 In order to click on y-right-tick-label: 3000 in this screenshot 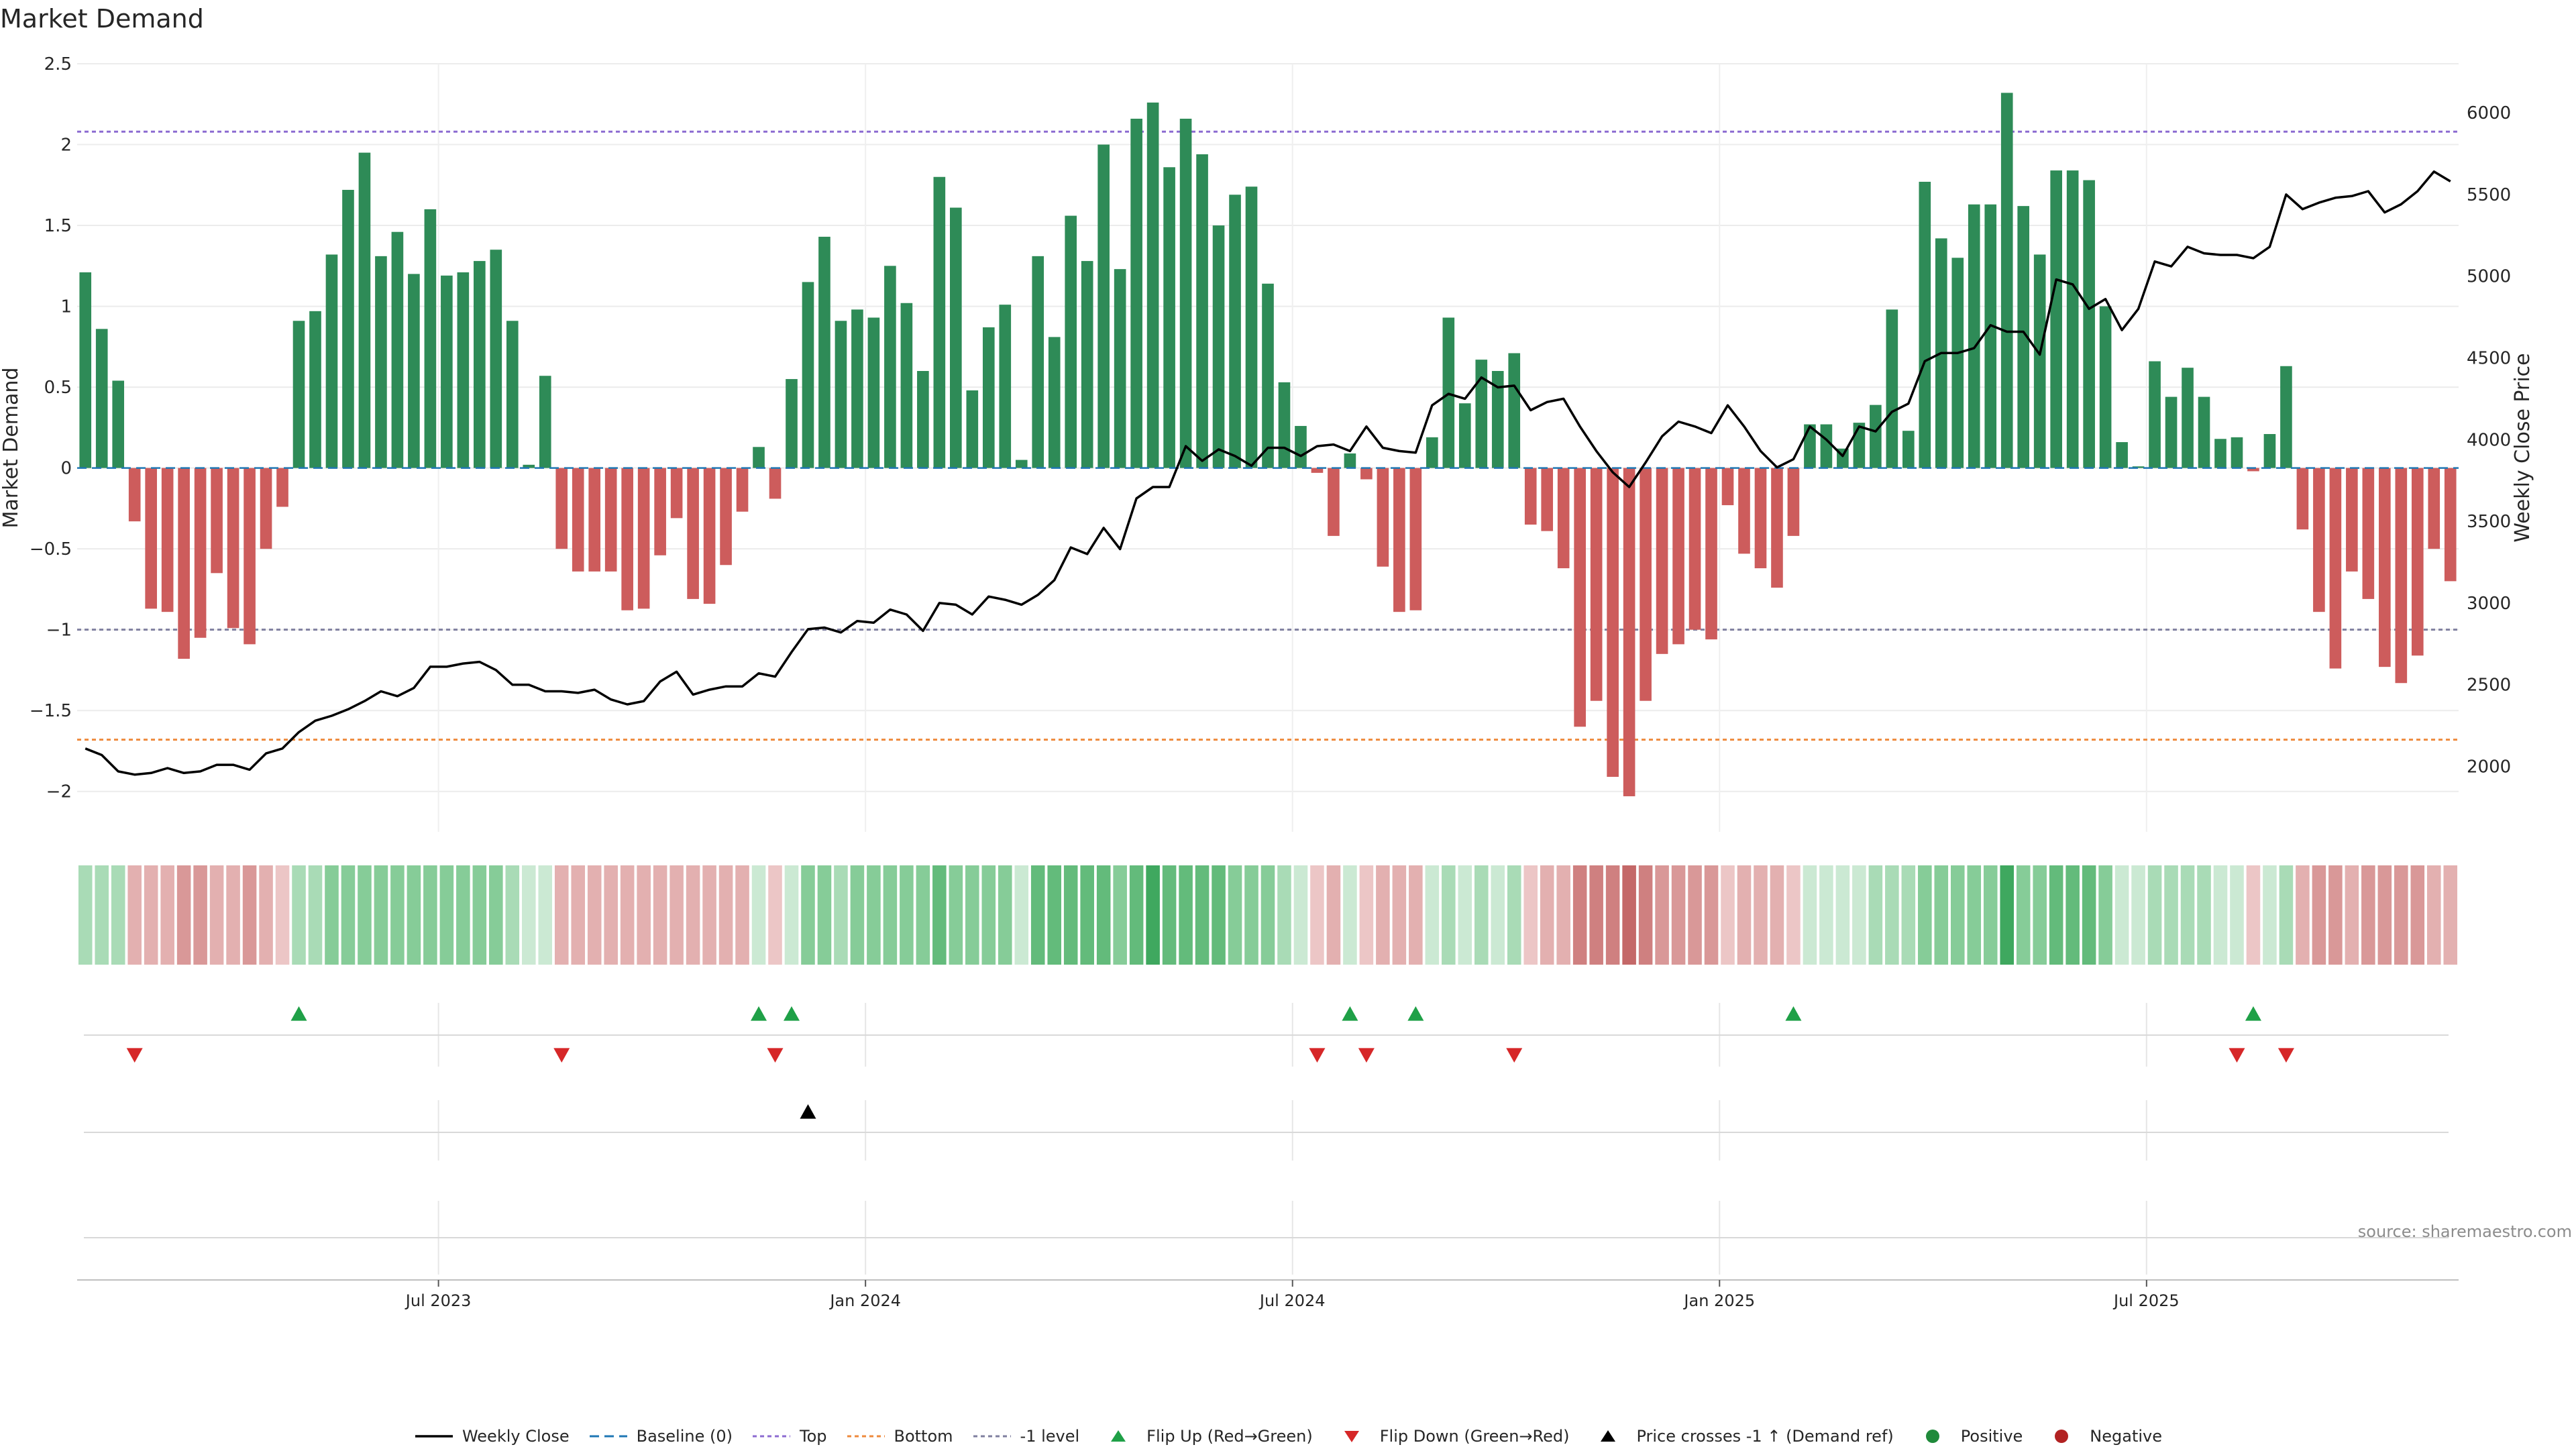, I will do `click(2489, 604)`.